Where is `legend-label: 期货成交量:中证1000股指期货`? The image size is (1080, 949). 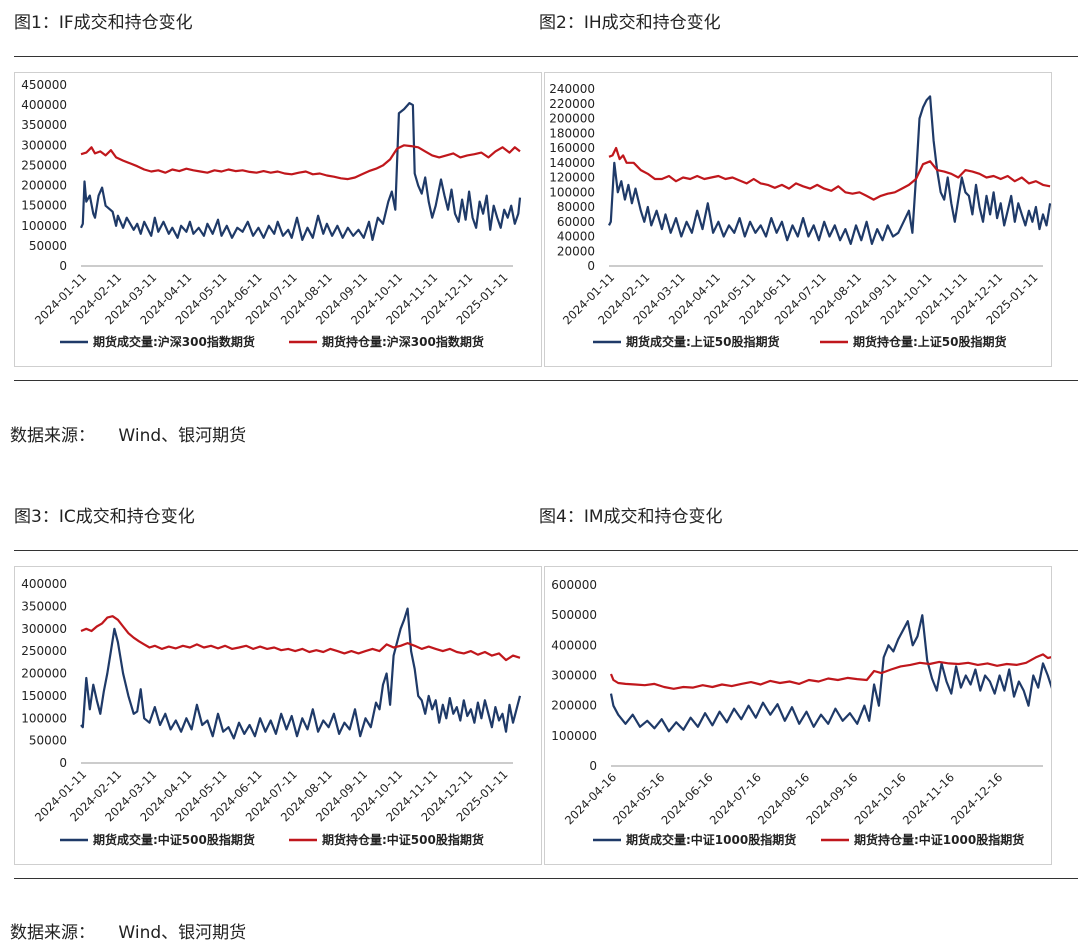 legend-label: 期货成交量:中证1000股指期货 is located at coordinates (711, 839).